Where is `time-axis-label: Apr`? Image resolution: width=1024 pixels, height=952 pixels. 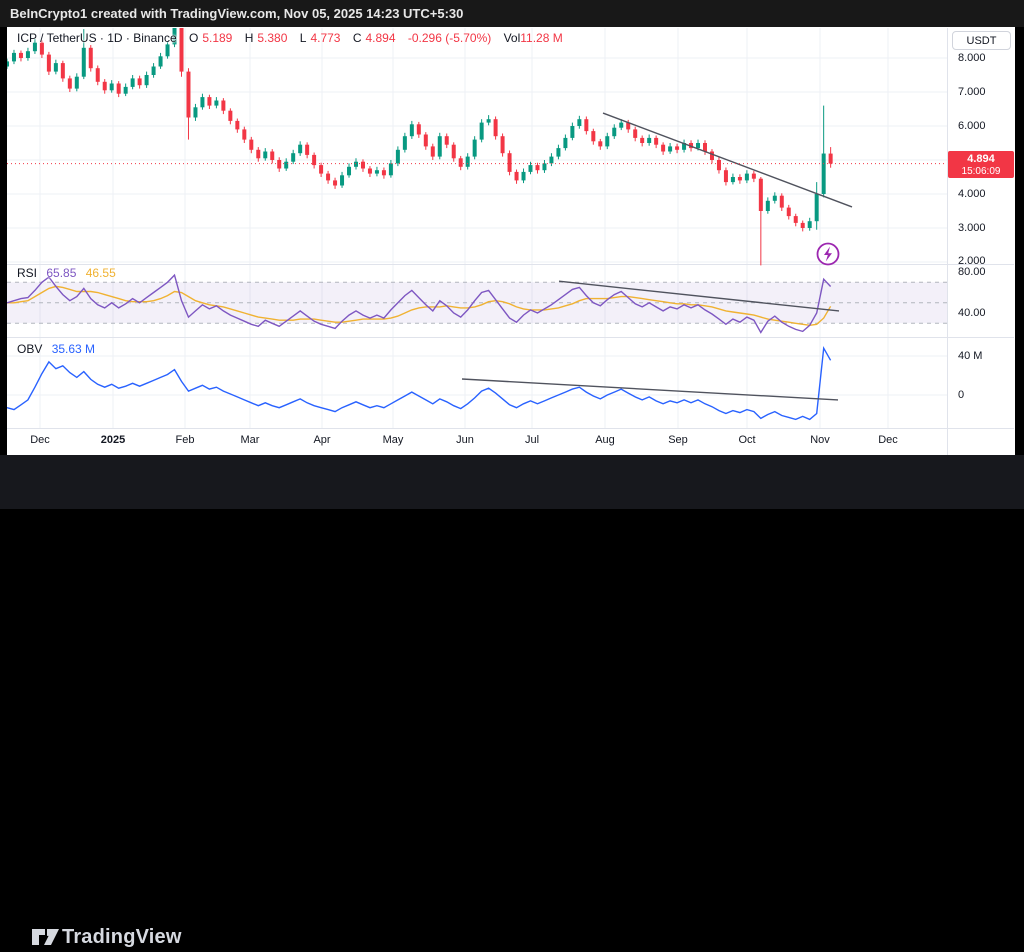
time-axis-label: Apr is located at coordinates (322, 440).